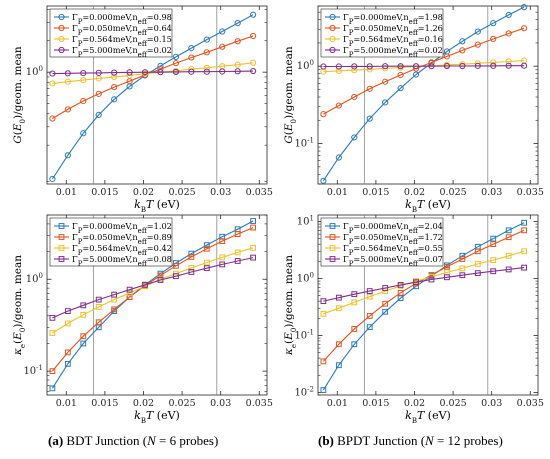 The width and height of the screenshot is (550, 459). I want to click on x-tick-label: 0.025, so click(181, 192).